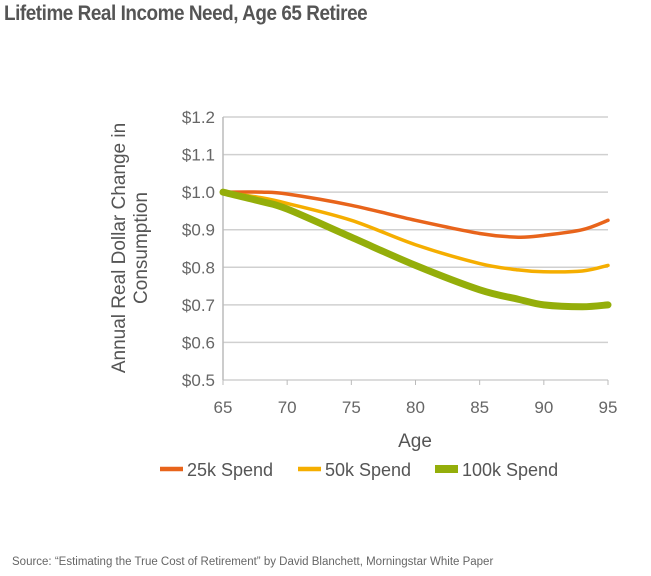 The width and height of the screenshot is (651, 576). Describe the element at coordinates (415, 407) in the screenshot. I see `x-tick-label: 80` at that location.